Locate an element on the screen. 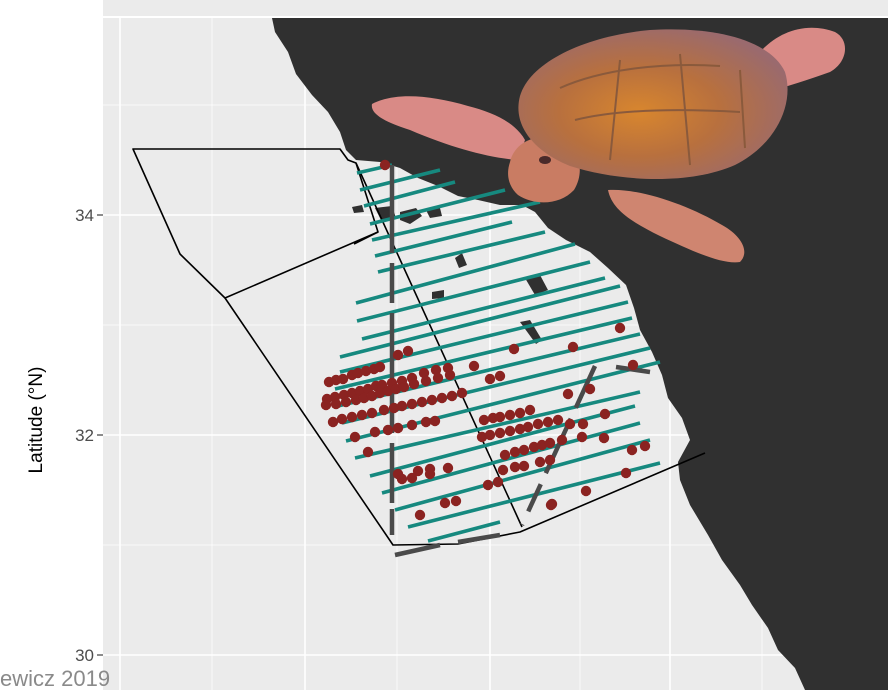 The height and width of the screenshot is (690, 888). diagonal-boundary-line is located at coordinates (558, 445).